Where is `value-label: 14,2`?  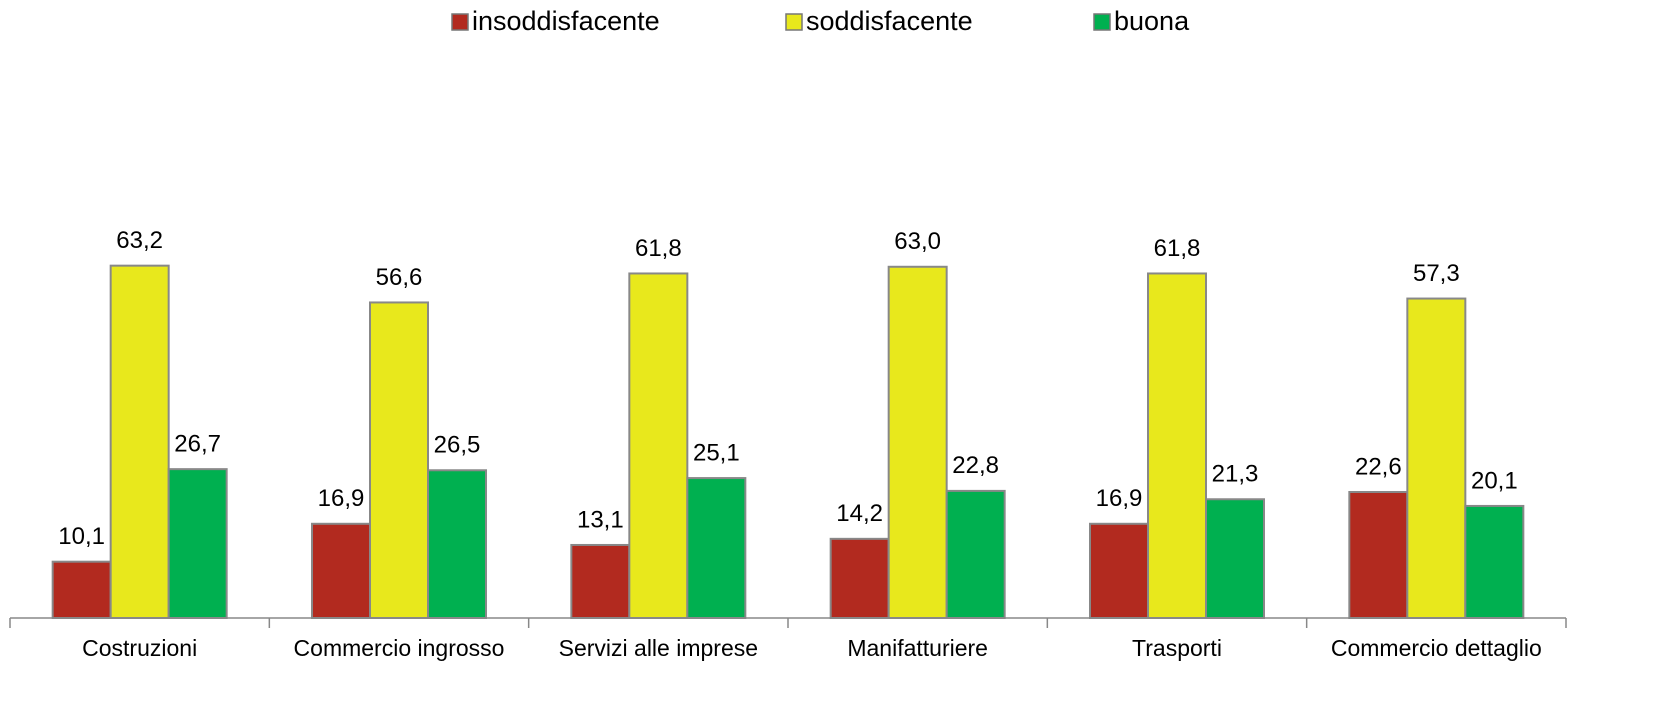
value-label: 14,2 is located at coordinates (859, 513).